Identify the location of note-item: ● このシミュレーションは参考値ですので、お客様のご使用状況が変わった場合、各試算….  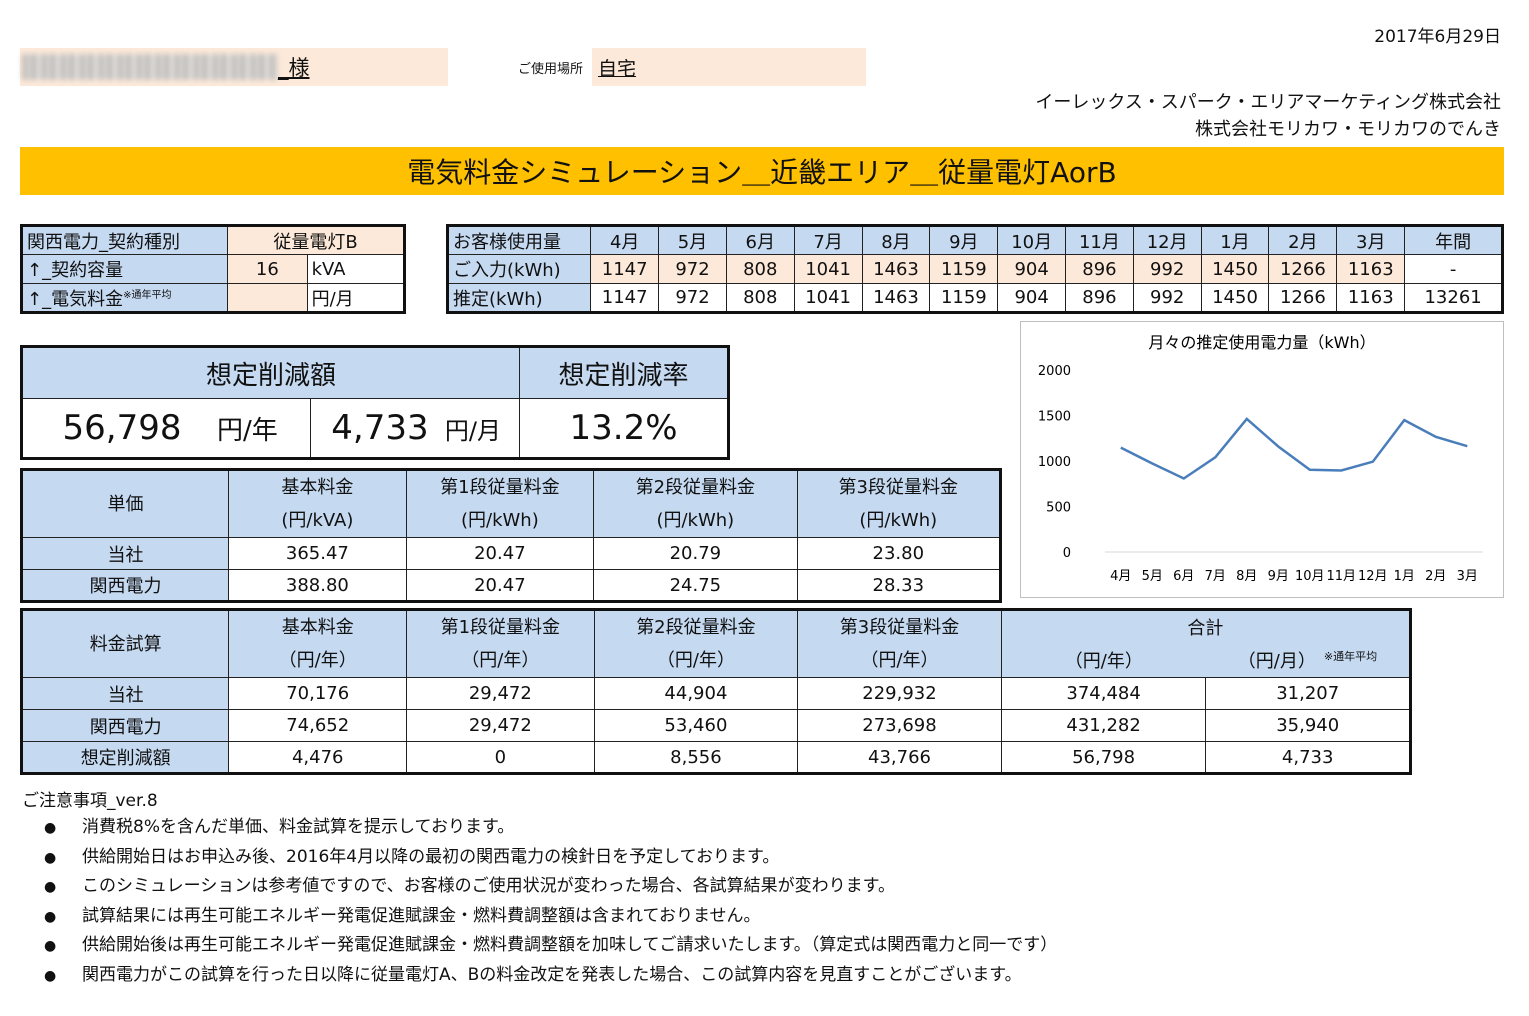
(469, 883).